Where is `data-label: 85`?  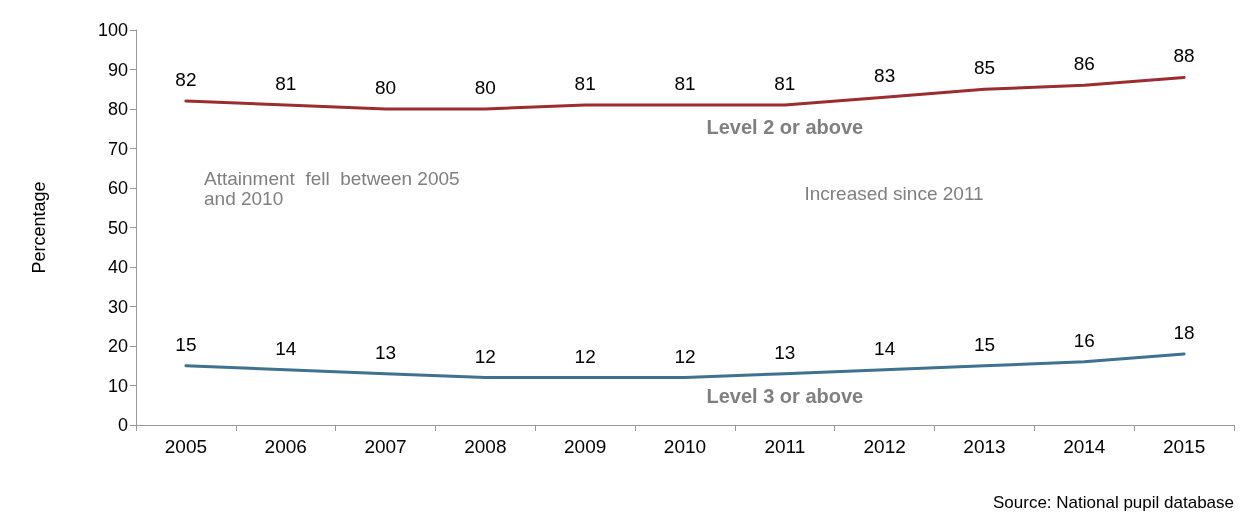 data-label: 85 is located at coordinates (984, 68).